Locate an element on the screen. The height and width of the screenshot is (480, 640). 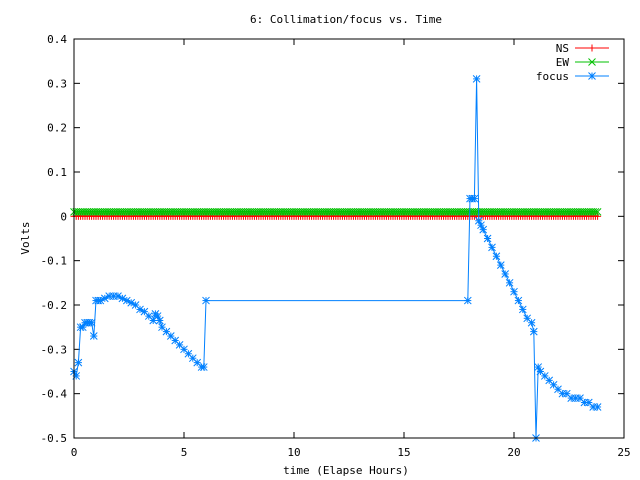
x-tick-label: 25 is located at coordinates (623, 452).